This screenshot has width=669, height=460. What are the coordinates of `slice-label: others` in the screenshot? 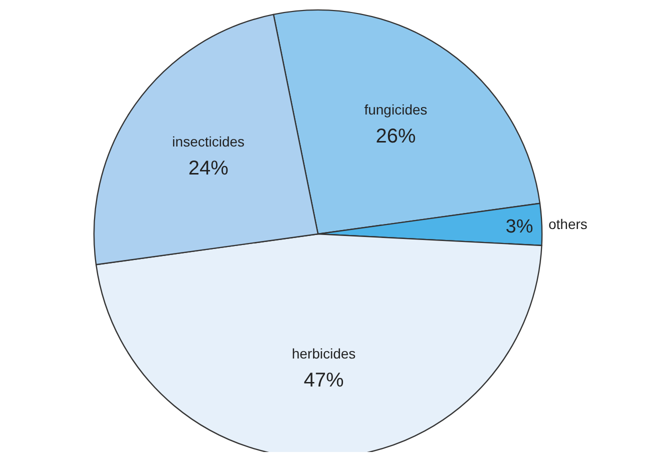 It's located at (568, 224).